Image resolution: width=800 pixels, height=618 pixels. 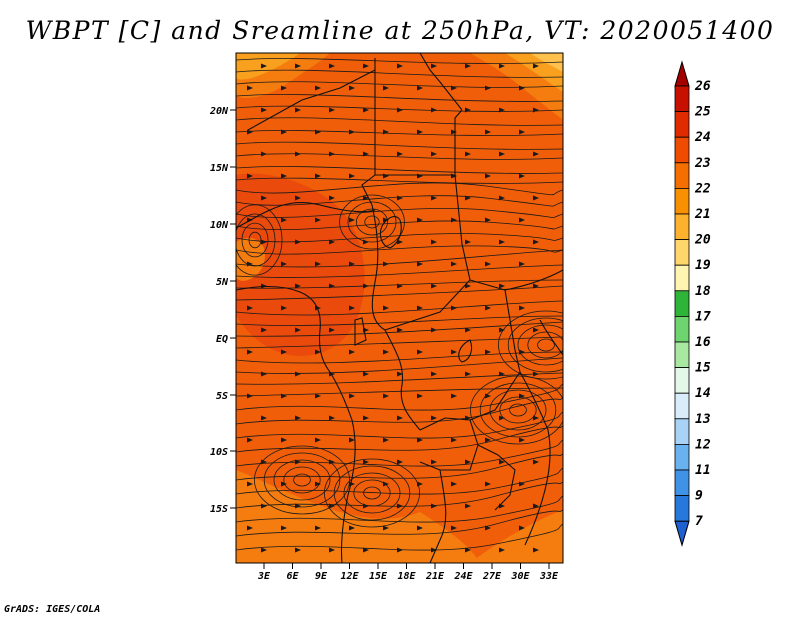 I want to click on border-congo-drc, so click(x=402, y=380).